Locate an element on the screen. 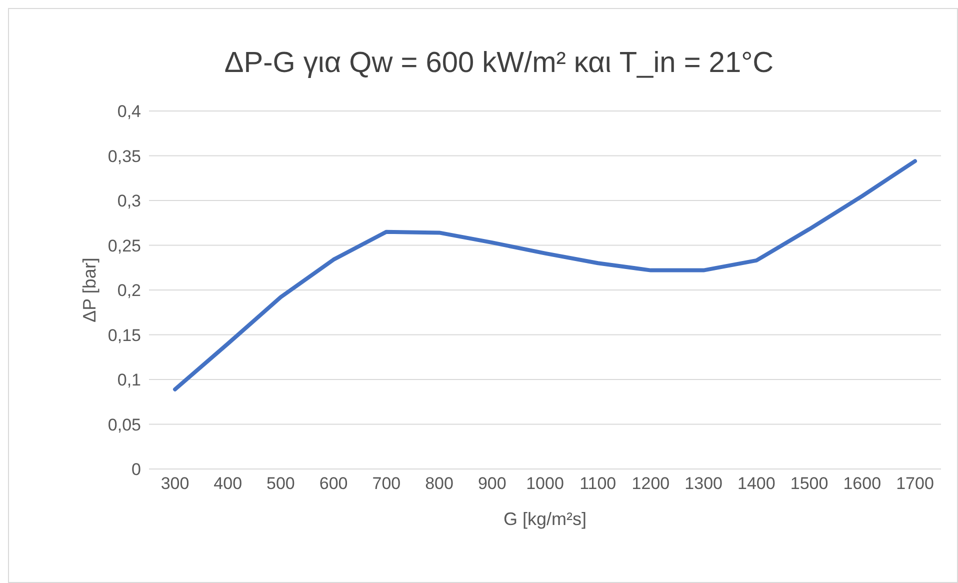  x-axis-title: G [kg/m²s] is located at coordinates (545, 519).